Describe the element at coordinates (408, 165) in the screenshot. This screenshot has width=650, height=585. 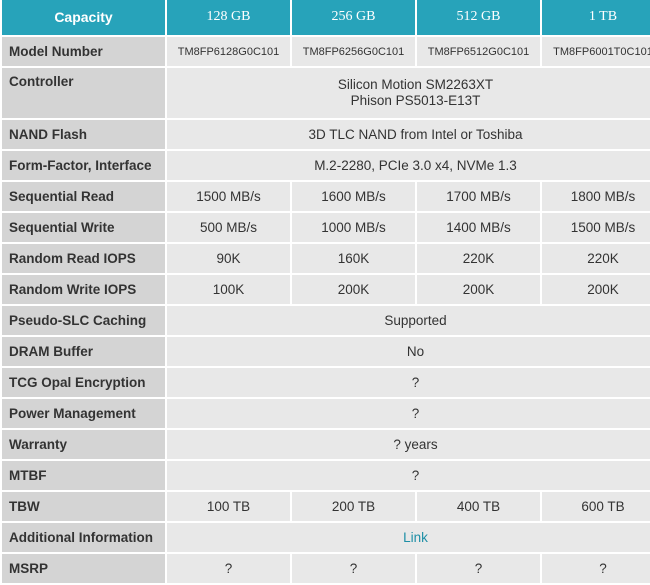
I see `form-factor-value: M.2-2280, PCIe 3.0 x4, NVMe 1.3` at that location.